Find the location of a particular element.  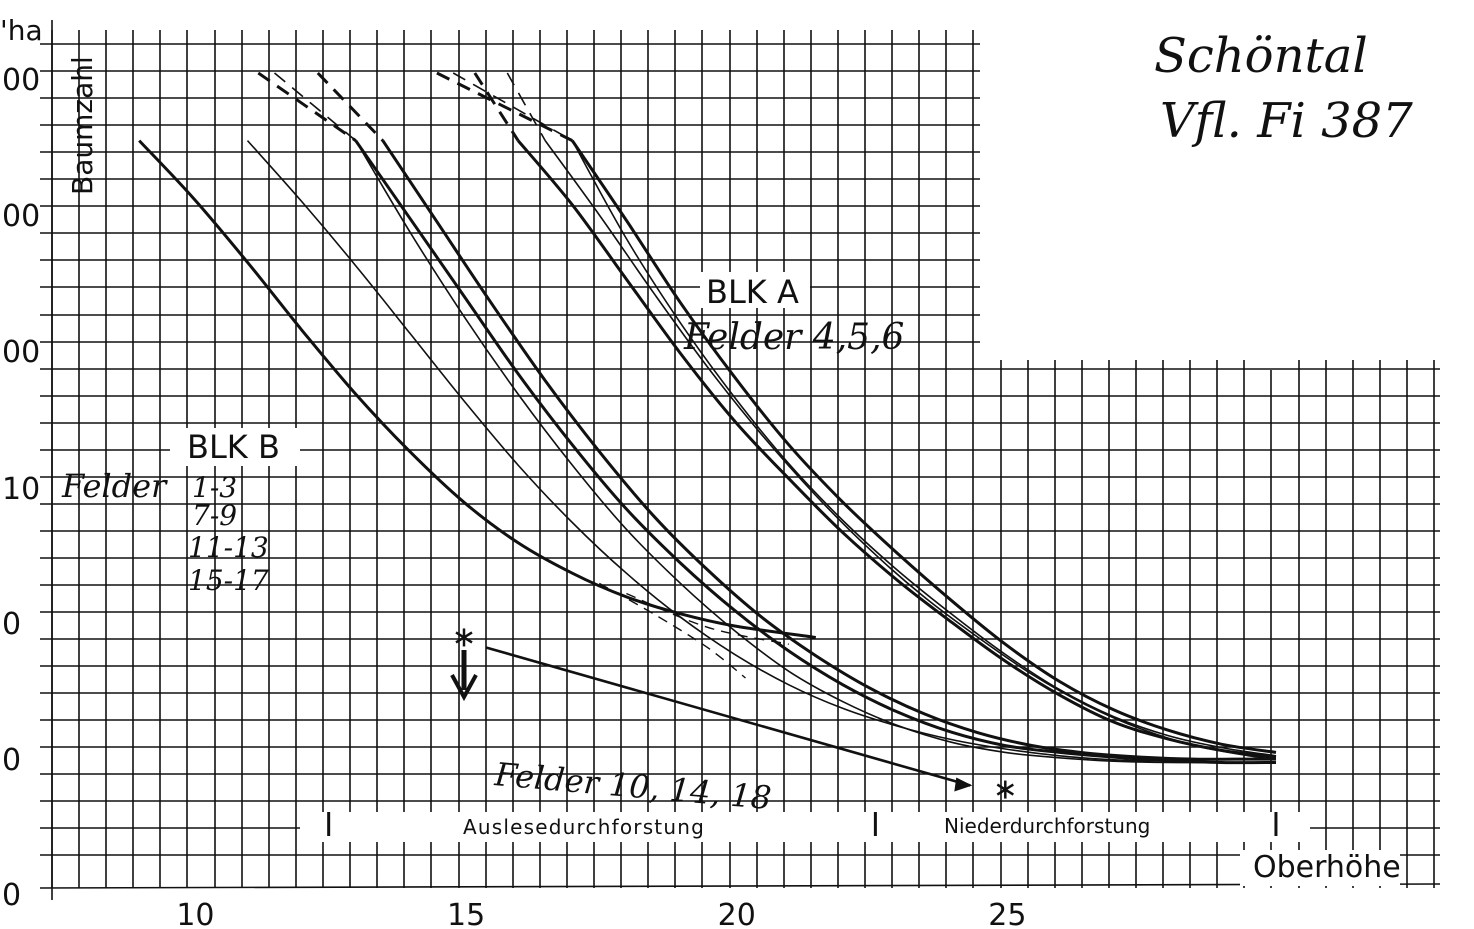

down-arrow-head is located at coordinates (464, 688).